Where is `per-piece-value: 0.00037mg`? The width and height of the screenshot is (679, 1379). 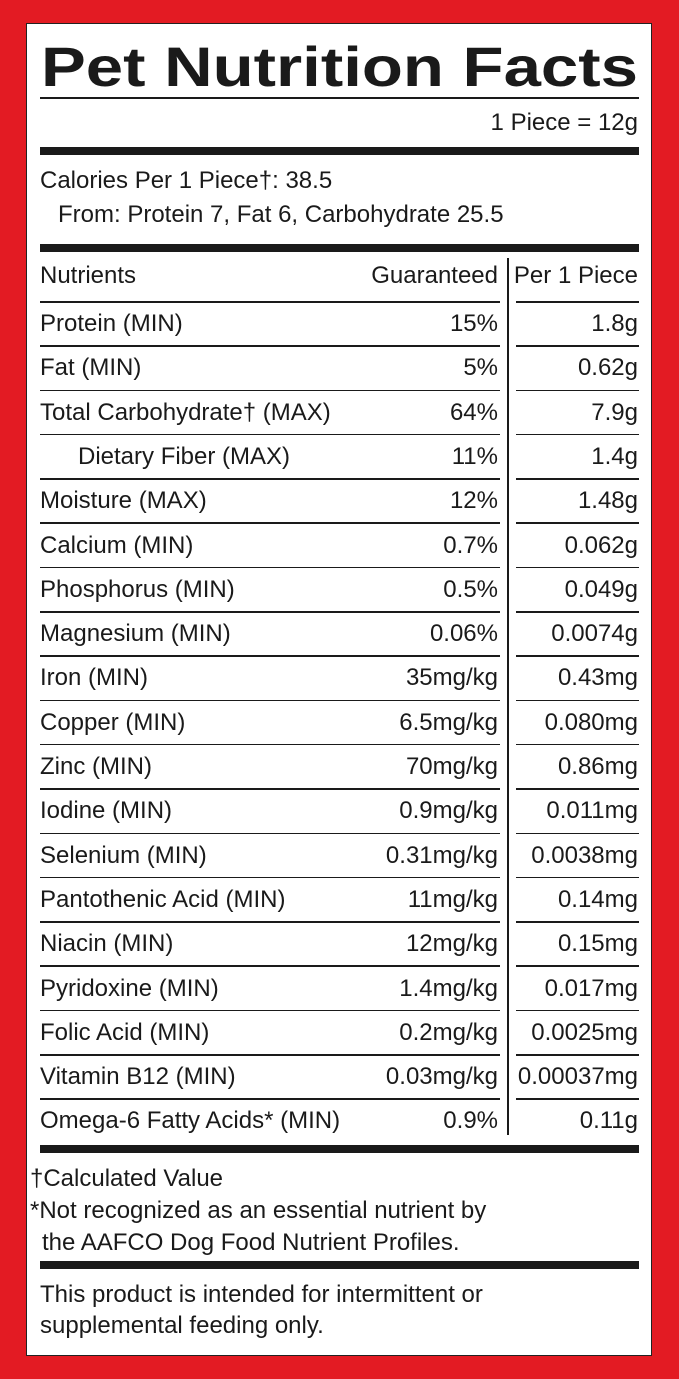 per-piece-value: 0.00037mg is located at coordinates (577, 1077).